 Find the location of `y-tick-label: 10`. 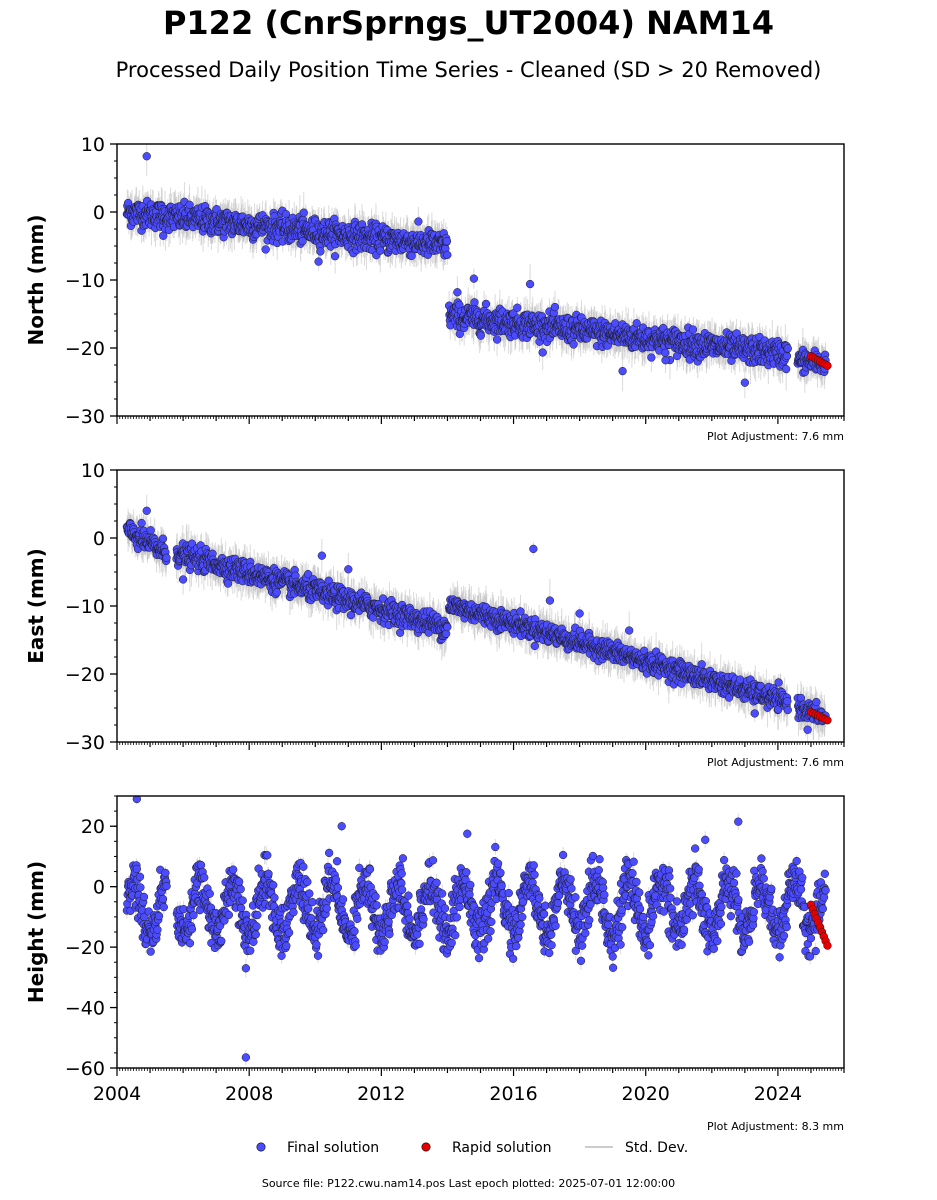

y-tick-label: 10 is located at coordinates (93, 145).